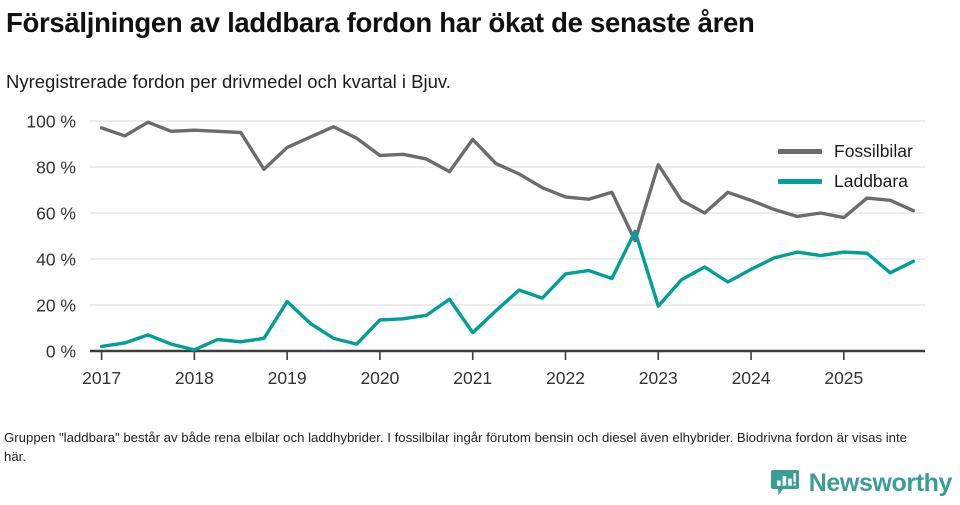  What do you see at coordinates (51, 122) in the screenshot?
I see `y-axis-tick-label: 100 %` at bounding box center [51, 122].